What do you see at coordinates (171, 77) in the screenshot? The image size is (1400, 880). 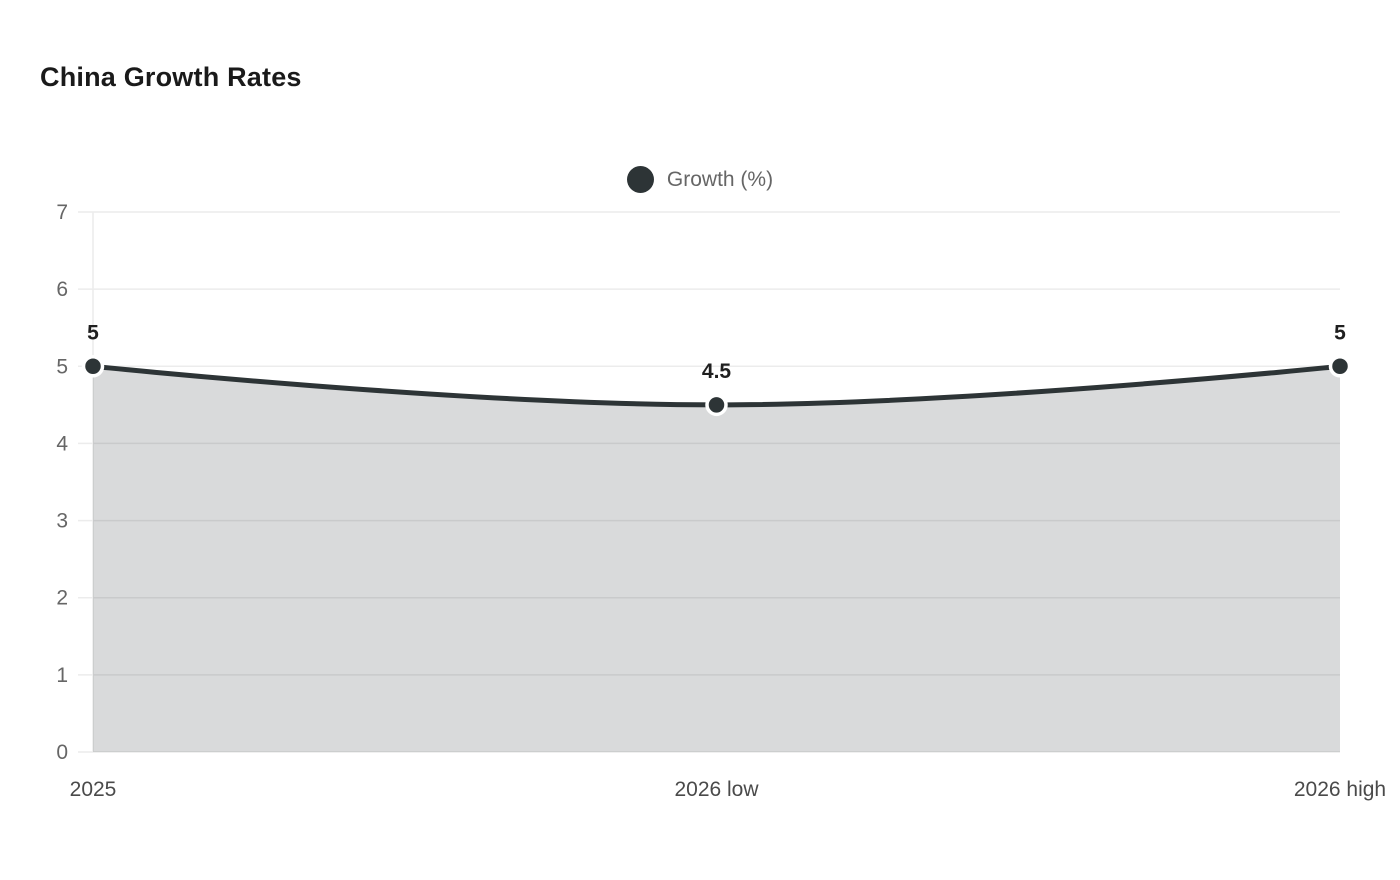 I see `chart-title: China Growth Rates` at bounding box center [171, 77].